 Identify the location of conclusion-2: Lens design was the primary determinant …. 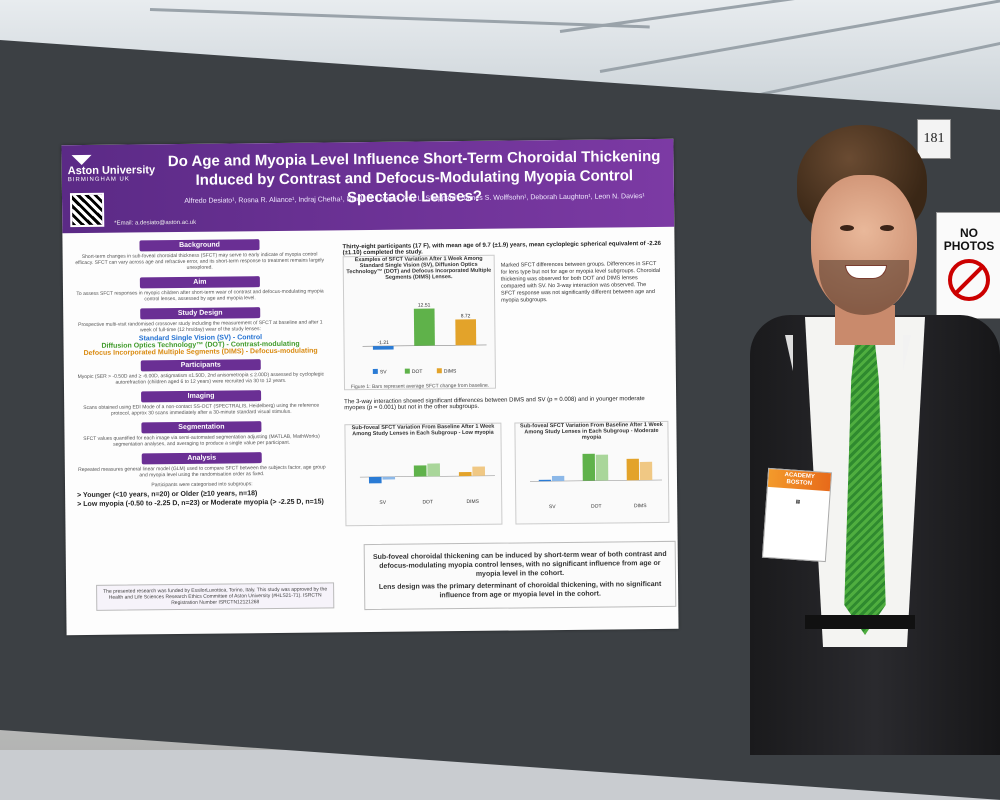
(520, 590).